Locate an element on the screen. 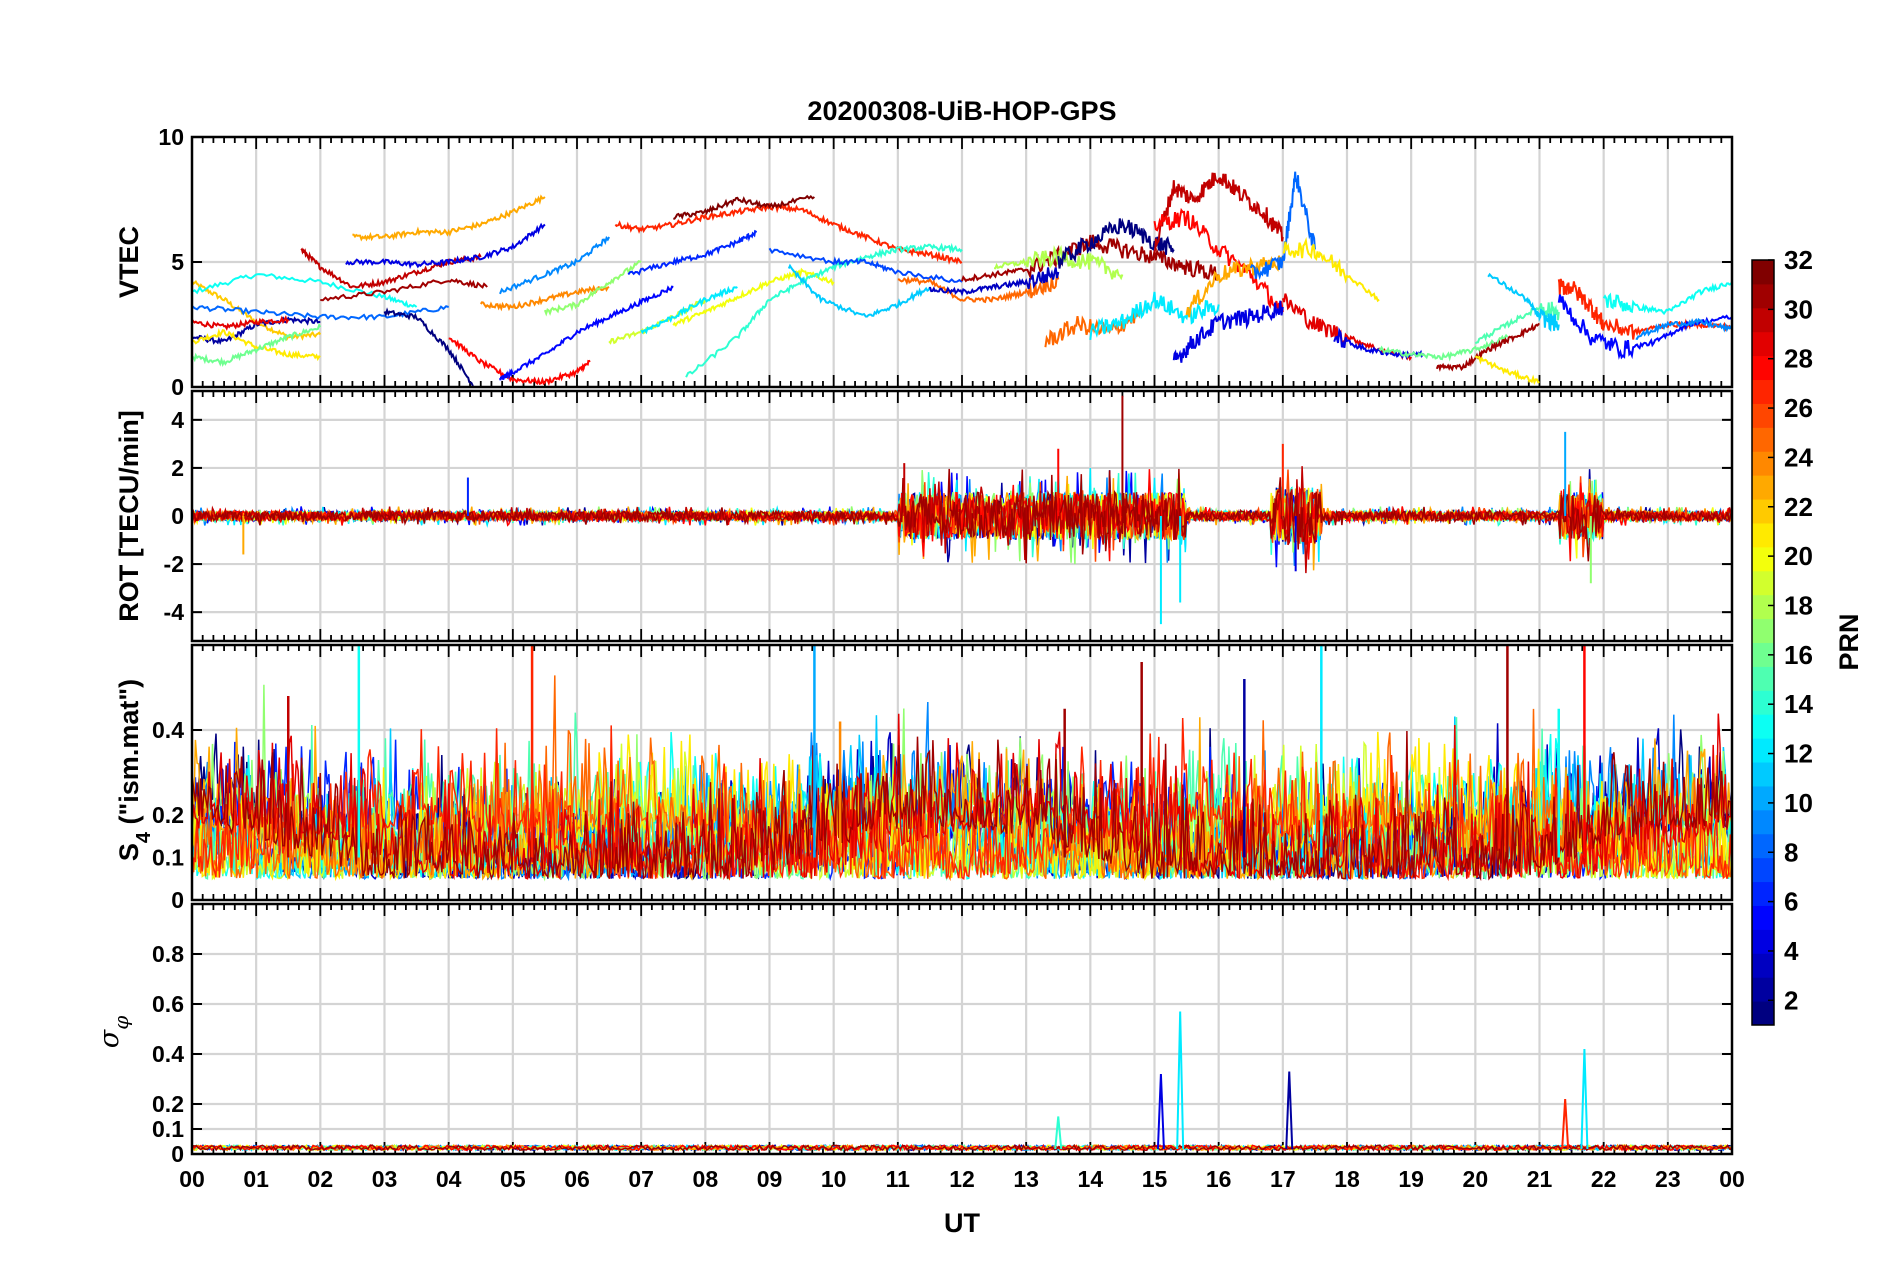 The height and width of the screenshot is (1272, 1902). colorbar-tick-label: 10 is located at coordinates (1798, 803).